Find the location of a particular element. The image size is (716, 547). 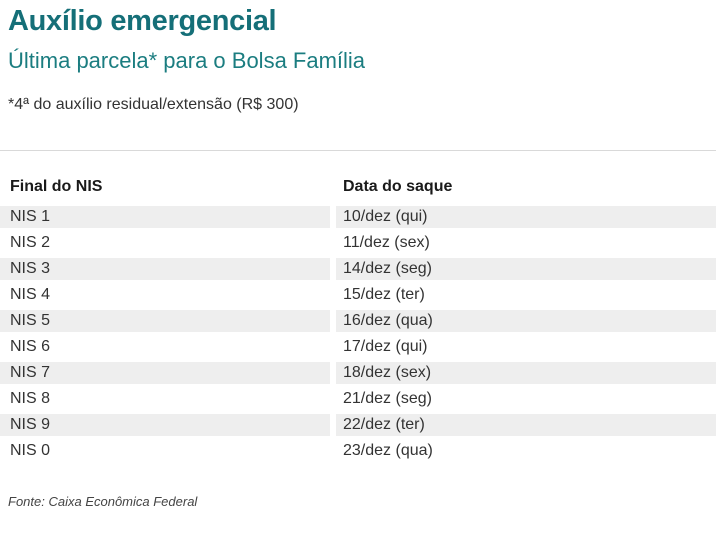

saque-date-cell: 17/dez (qui) is located at coordinates (526, 349).